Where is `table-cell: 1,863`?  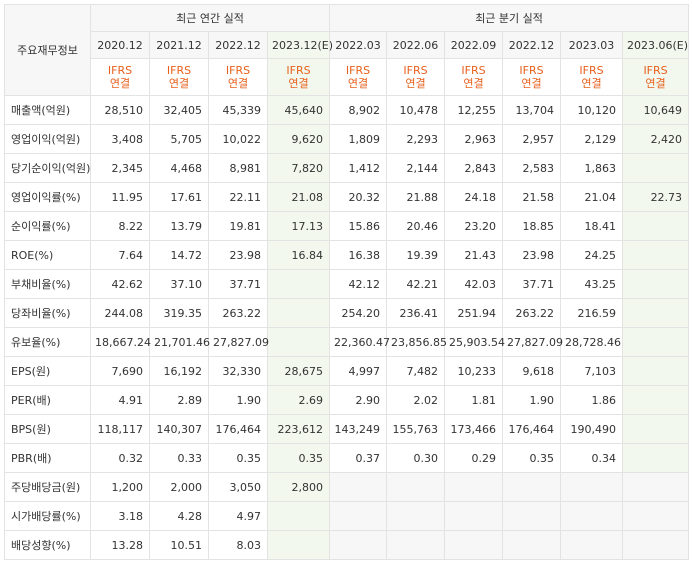
table-cell: 1,863 is located at coordinates (592, 168).